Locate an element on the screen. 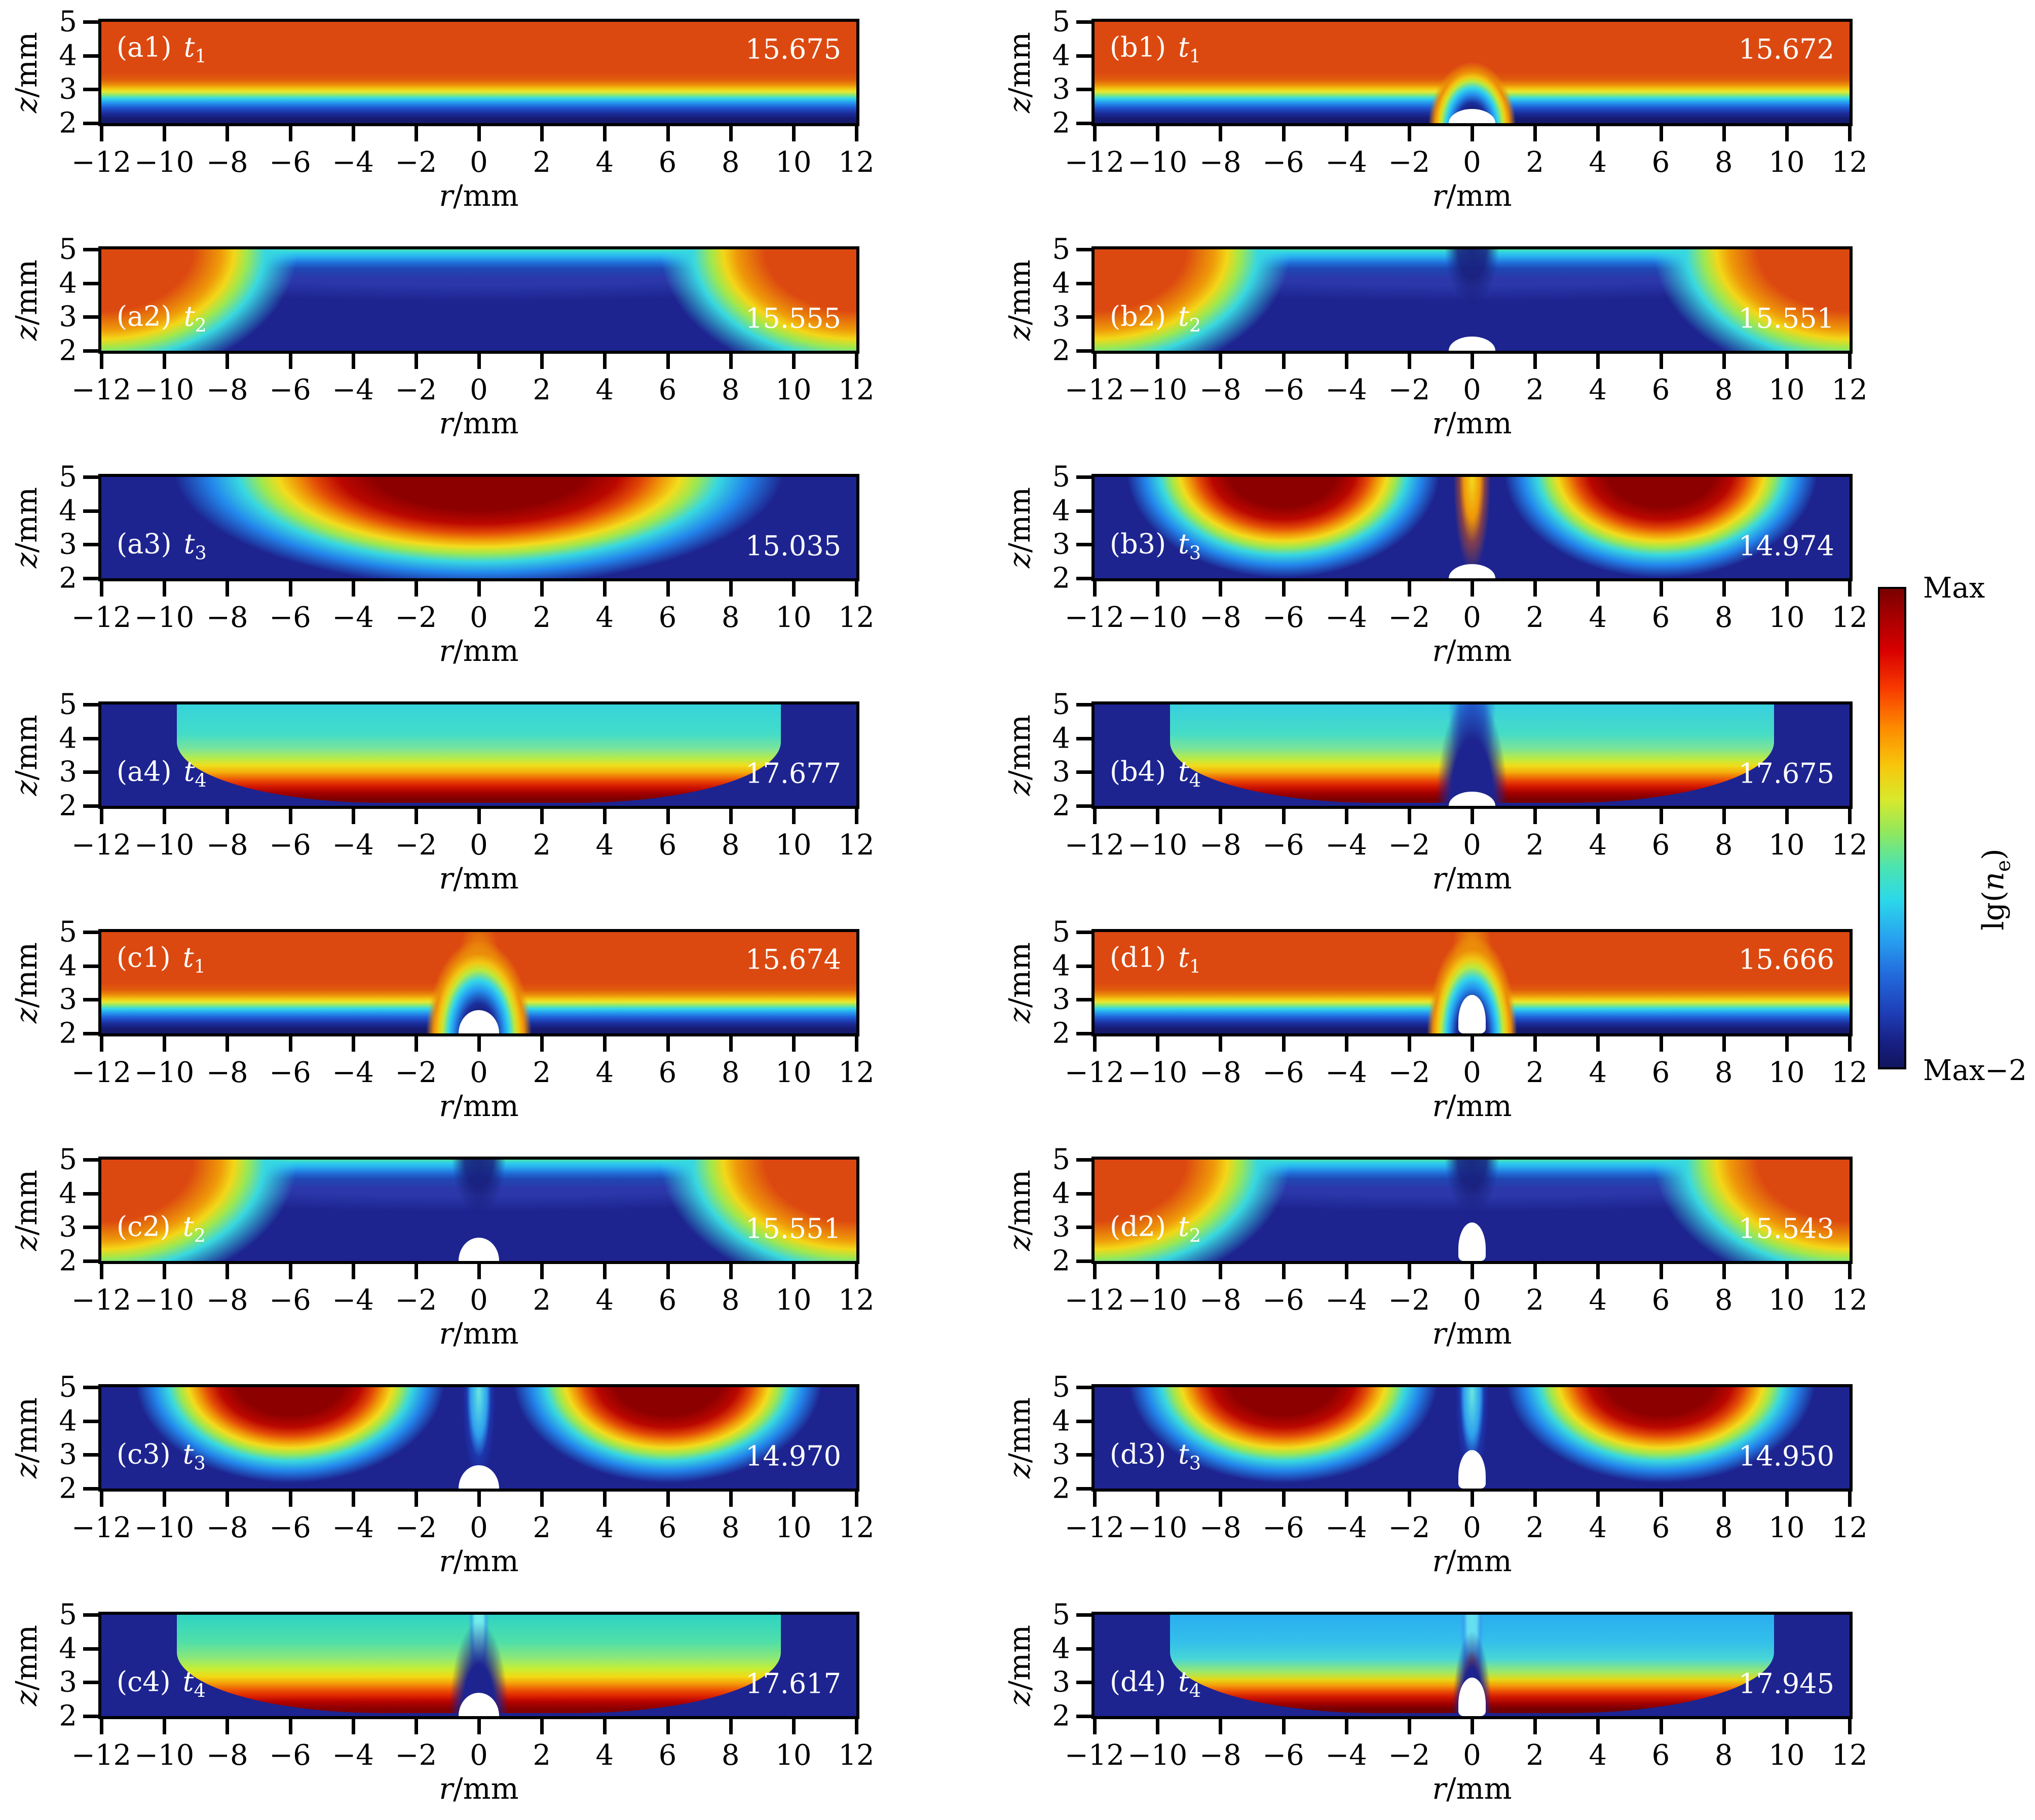 Image resolution: width=2035 pixels, height=1820 pixels. x-tick-label: 6 is located at coordinates (1661, 1300).